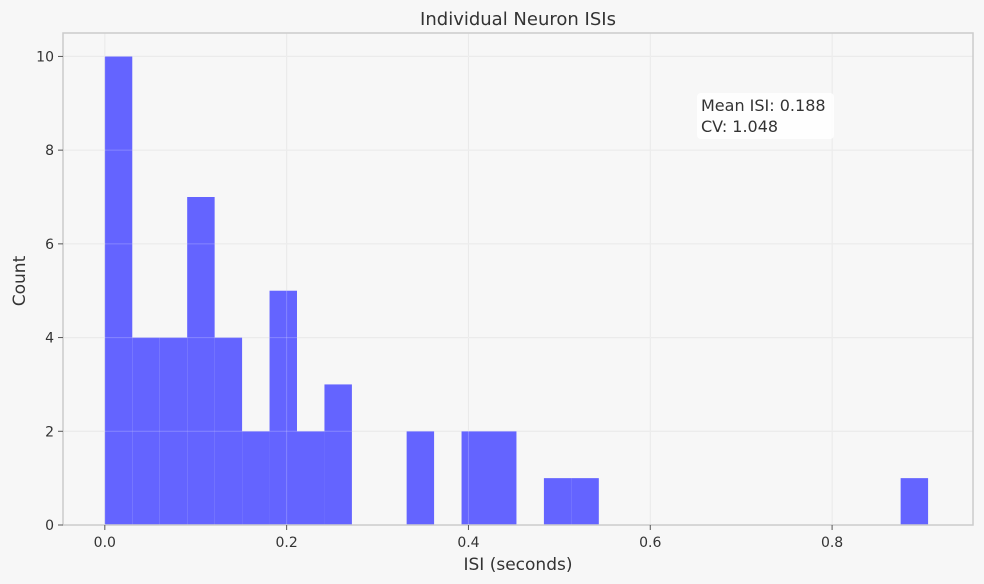 This screenshot has height=584, width=984. Describe the element at coordinates (650, 543) in the screenshot. I see `x-tick-label: 0.6` at that location.